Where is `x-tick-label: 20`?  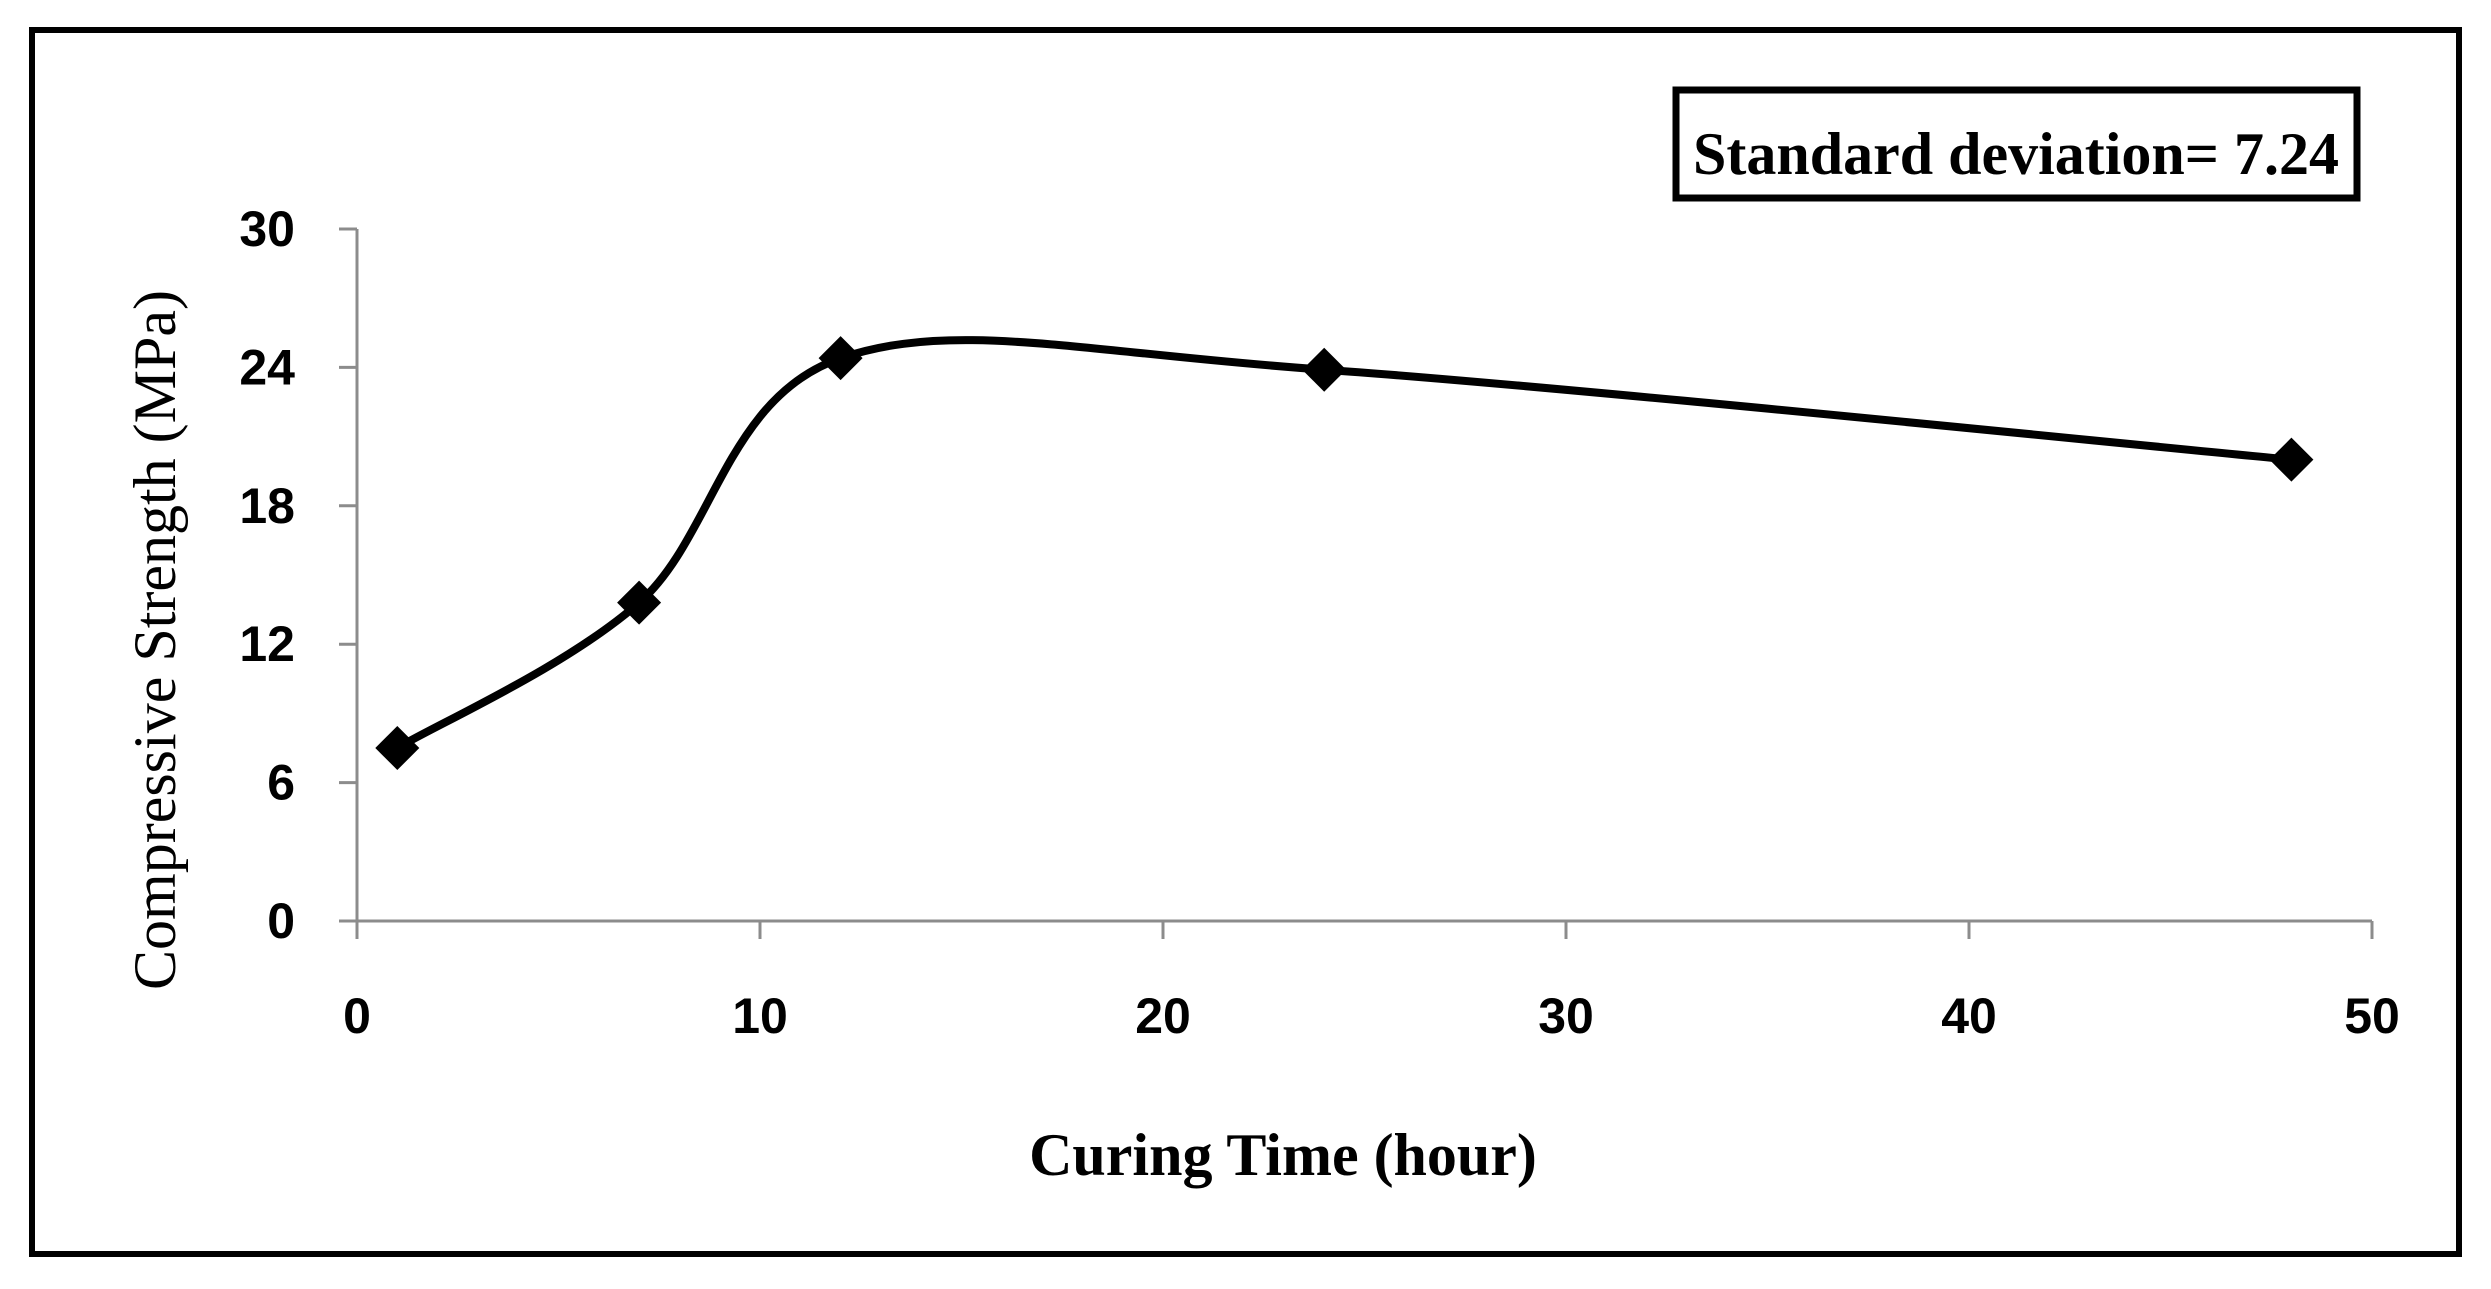
x-tick-label: 20 is located at coordinates (1163, 1016).